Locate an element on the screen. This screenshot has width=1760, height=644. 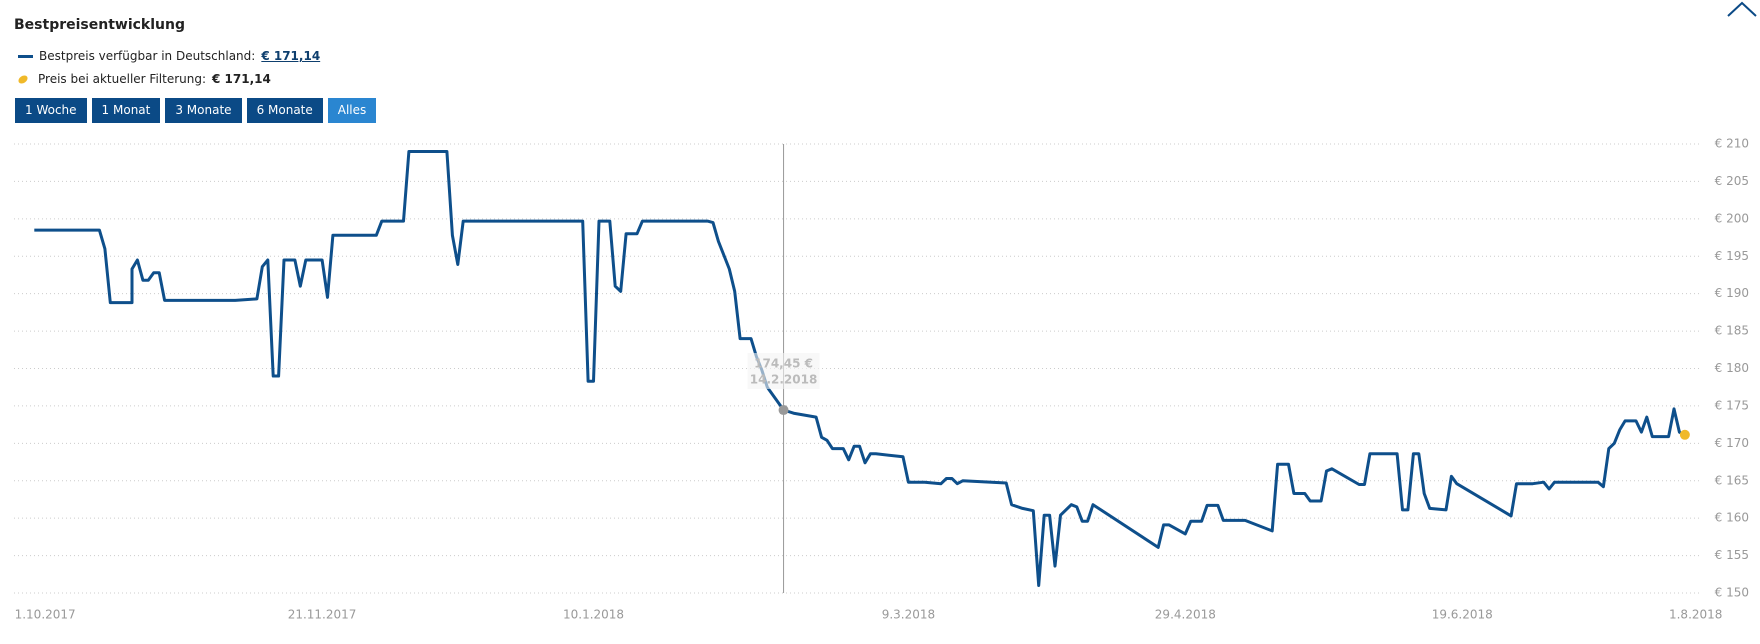
y-tick-label: € 185 is located at coordinates (1732, 331).